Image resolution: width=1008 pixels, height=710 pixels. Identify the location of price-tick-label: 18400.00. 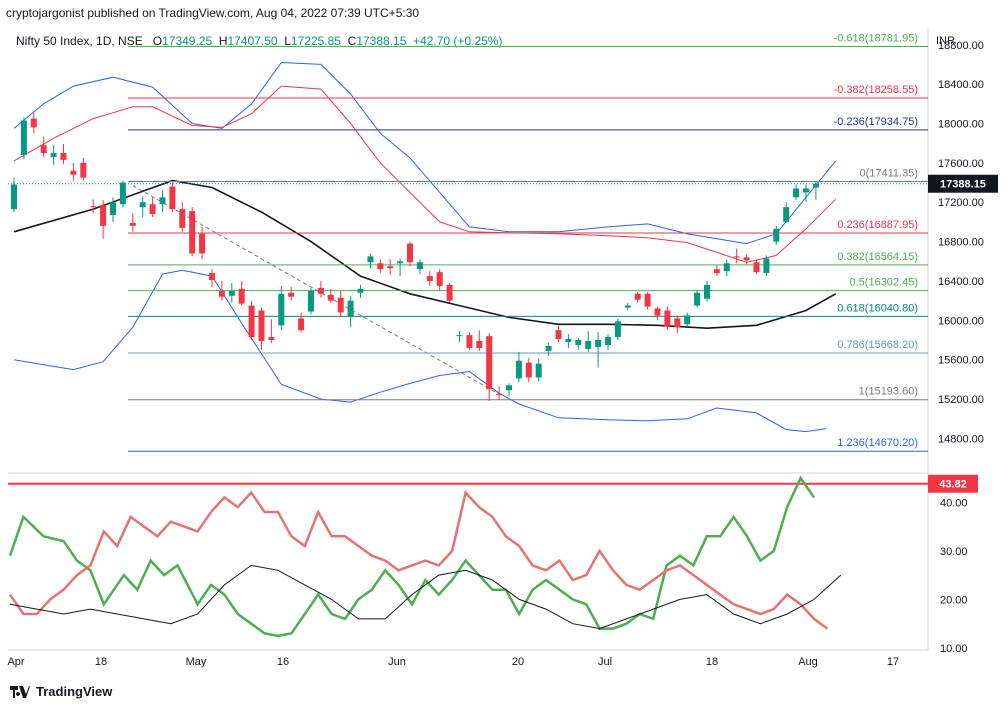
(961, 85).